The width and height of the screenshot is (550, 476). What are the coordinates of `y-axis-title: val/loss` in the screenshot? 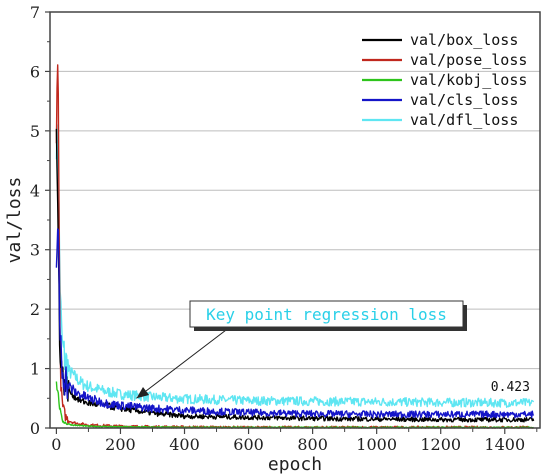 It's located at (14, 220).